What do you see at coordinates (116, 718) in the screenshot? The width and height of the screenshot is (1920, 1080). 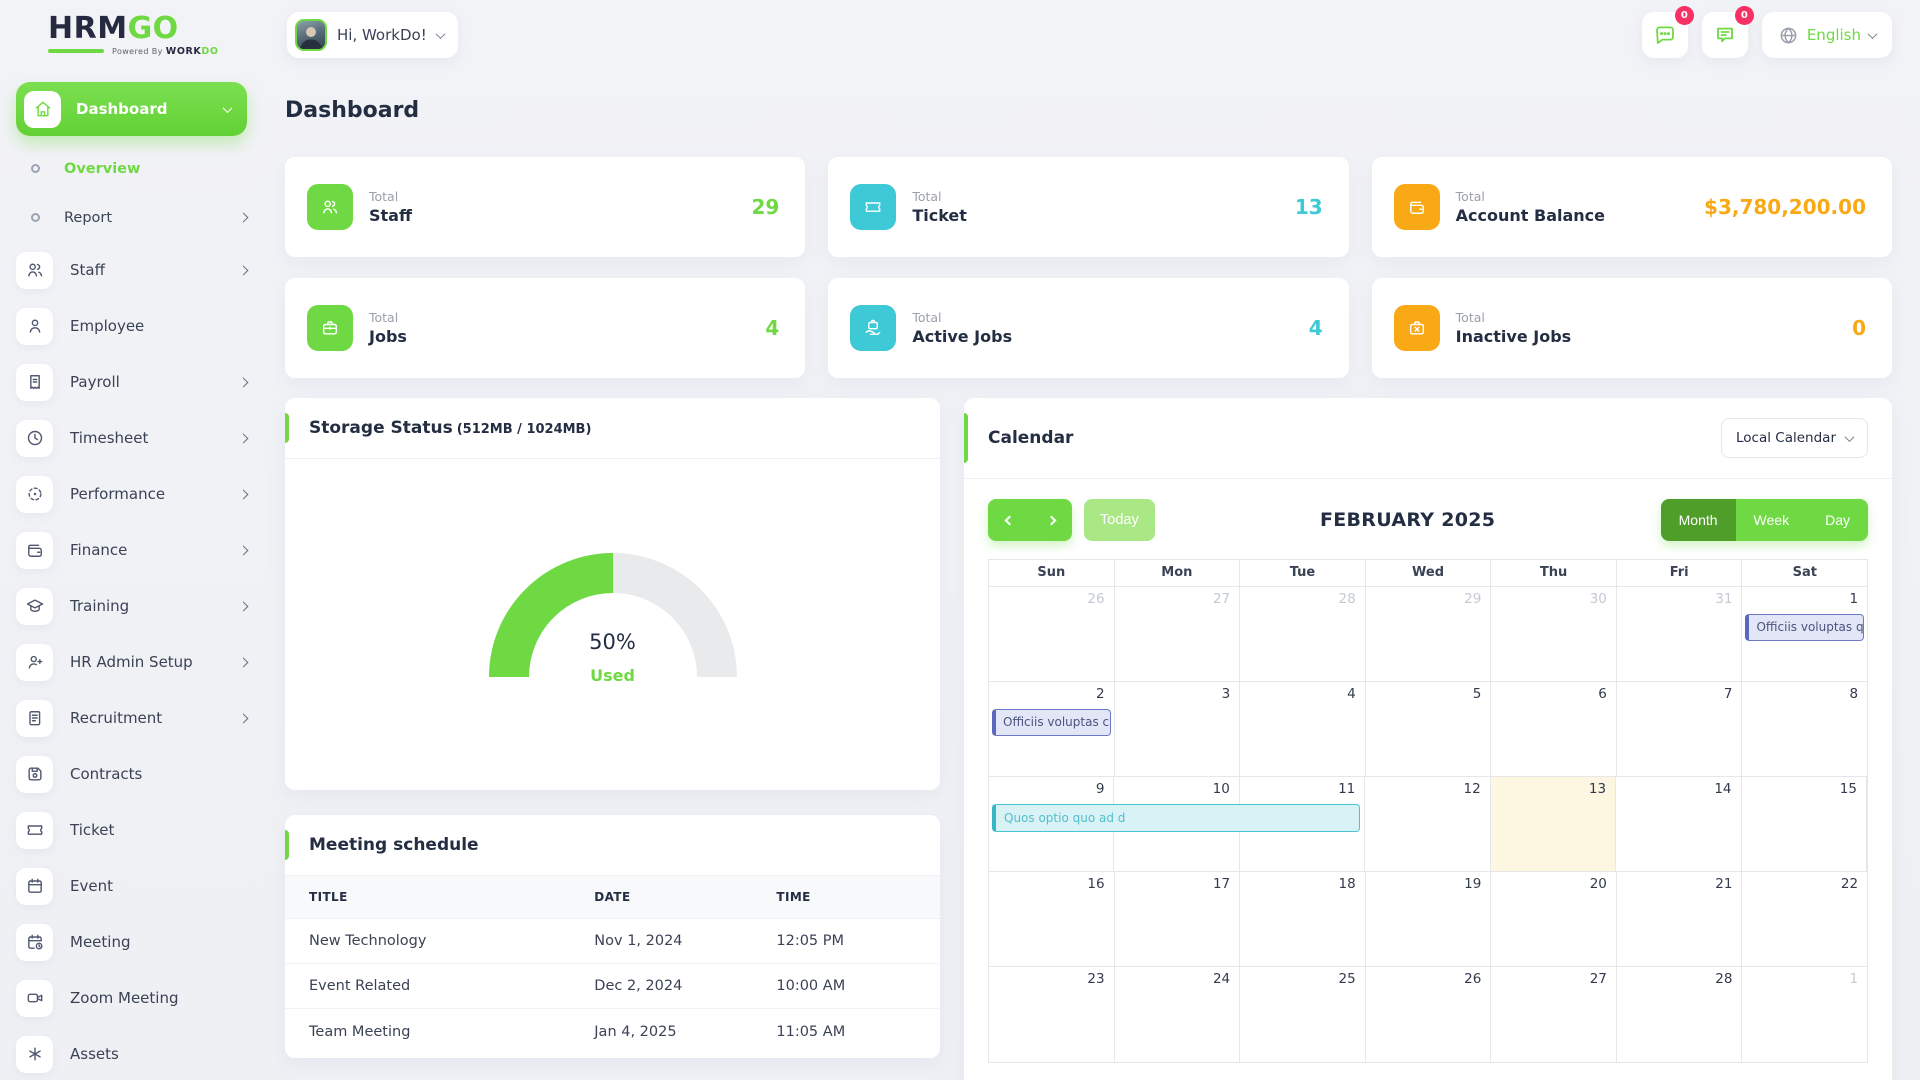 I see `sidebar-item-label: Recruitment` at bounding box center [116, 718].